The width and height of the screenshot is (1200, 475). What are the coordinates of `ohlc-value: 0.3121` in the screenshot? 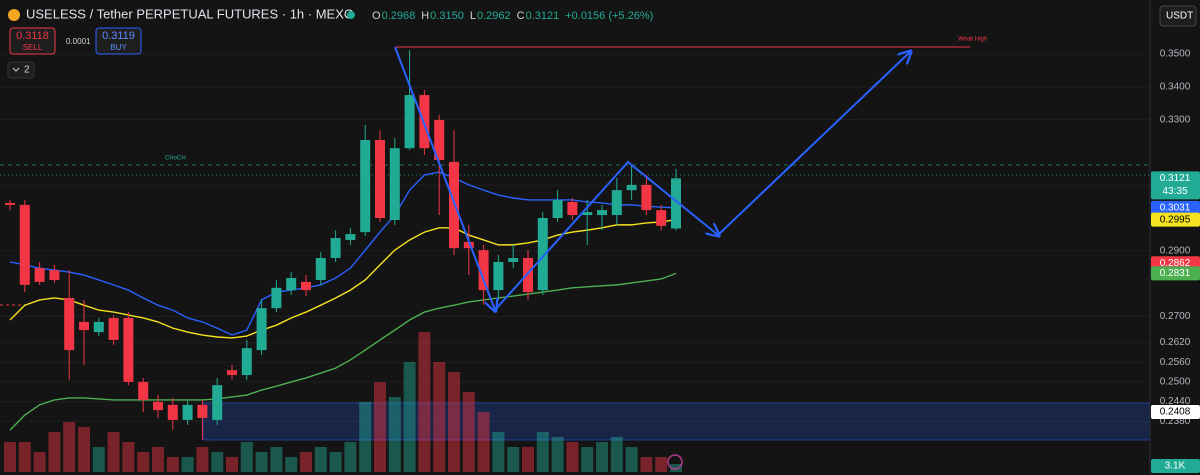 It's located at (543, 16).